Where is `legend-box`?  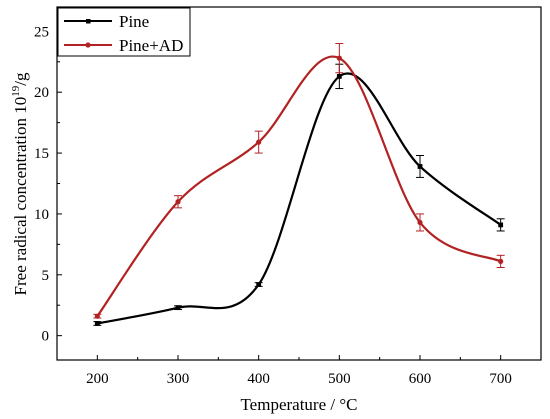
legend-box is located at coordinates (124, 32).